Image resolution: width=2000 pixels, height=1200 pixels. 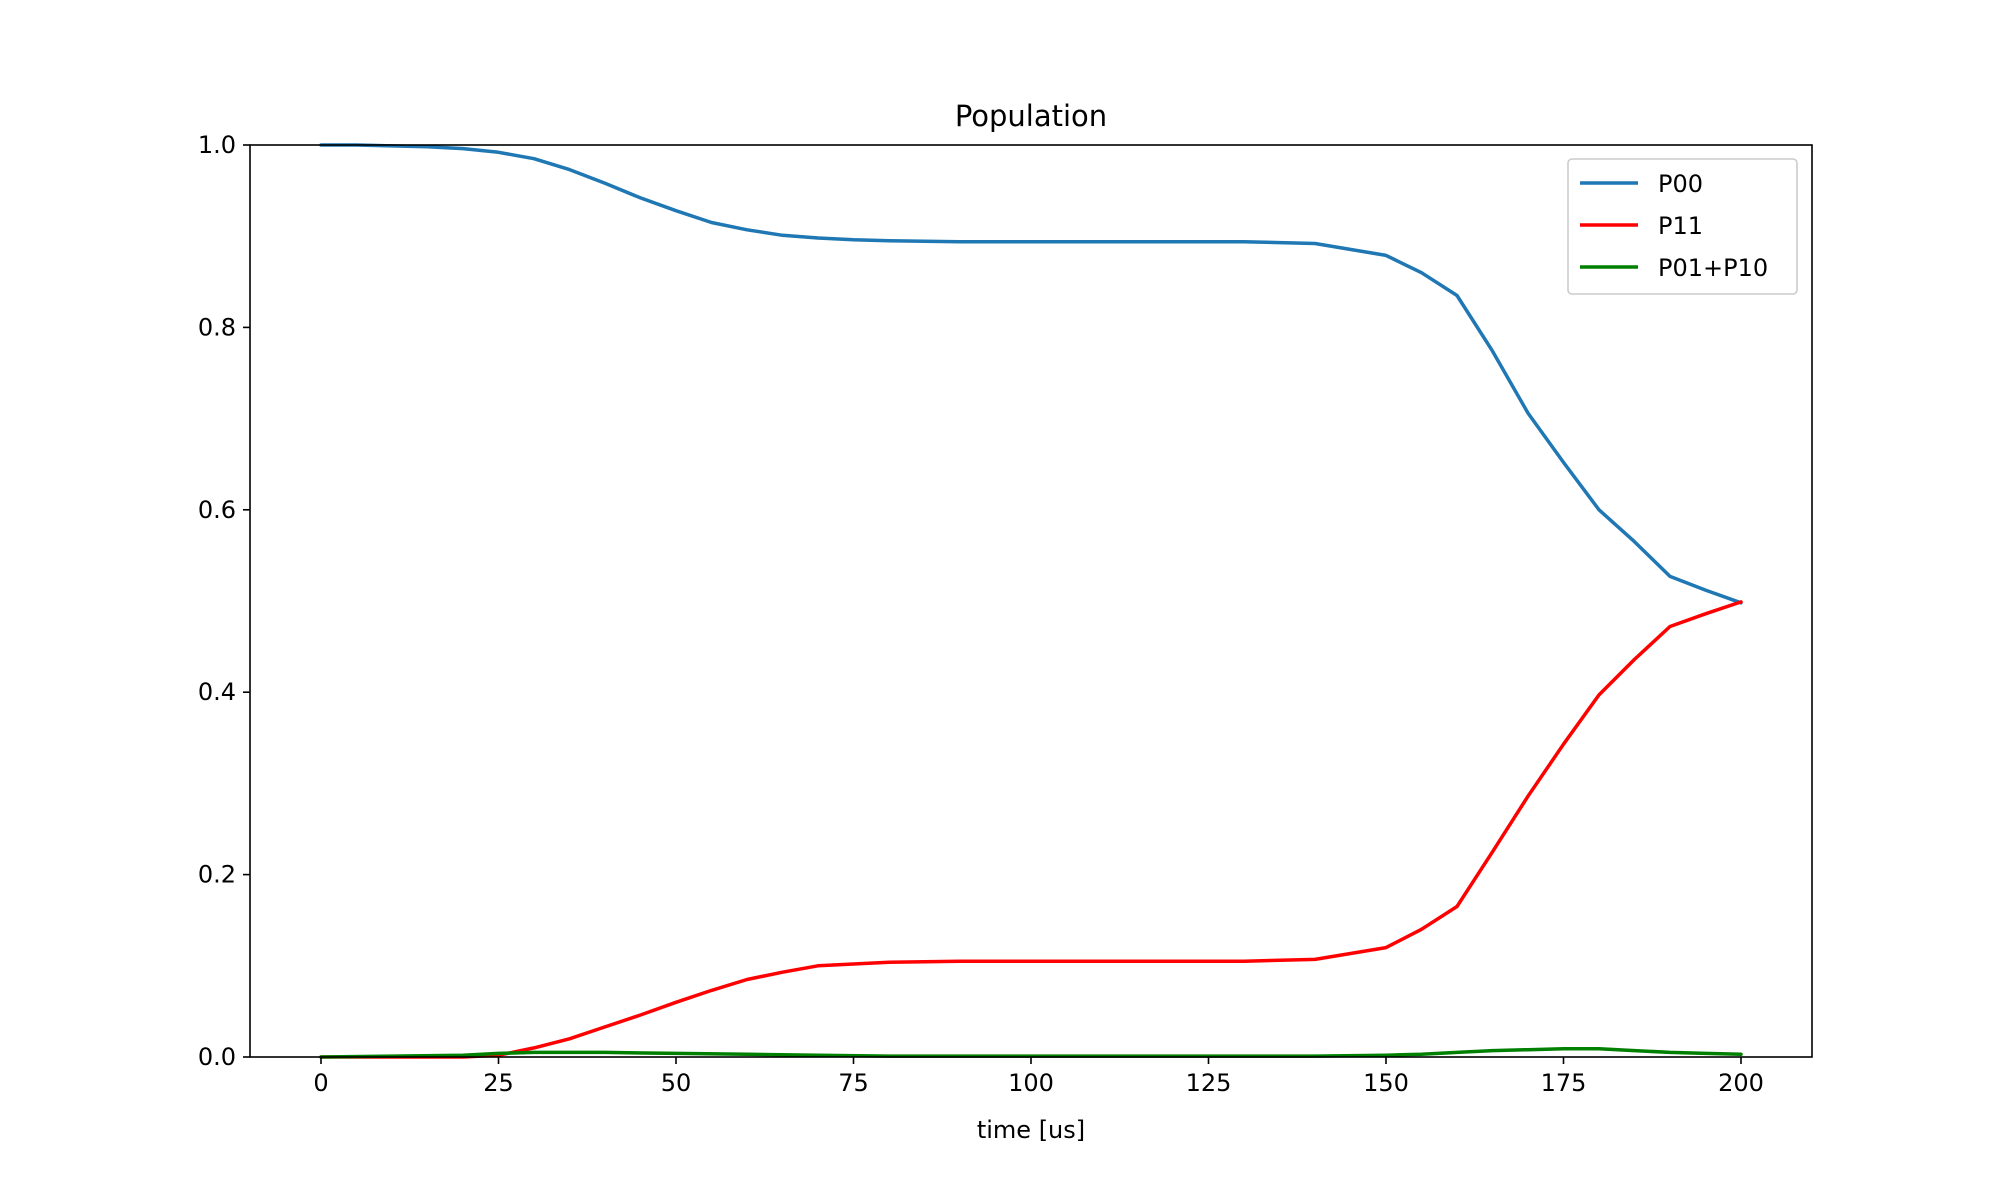 I want to click on chart-title: Population, so click(x=1031, y=116).